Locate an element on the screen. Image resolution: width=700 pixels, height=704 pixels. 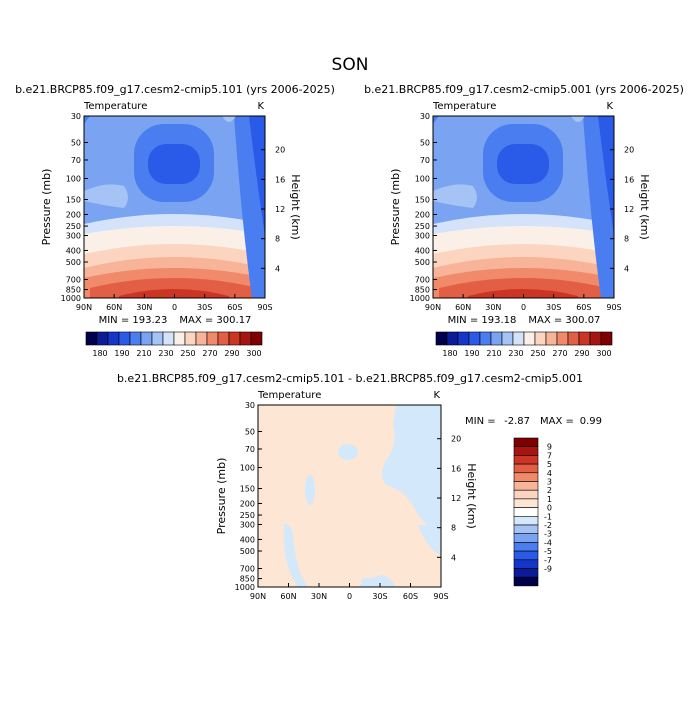
y-tick-label: 500 is located at coordinates (73, 262).